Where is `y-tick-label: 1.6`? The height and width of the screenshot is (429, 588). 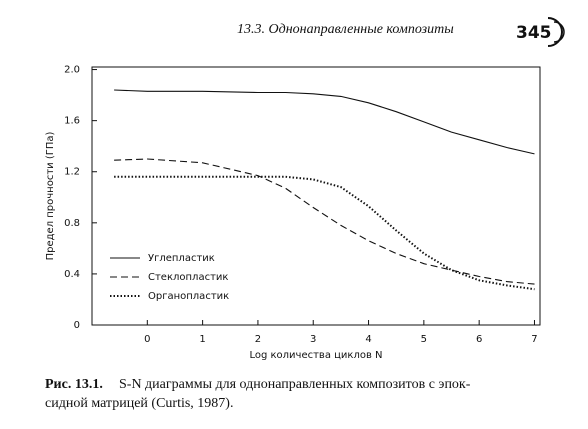 y-tick-label: 1.6 is located at coordinates (72, 121).